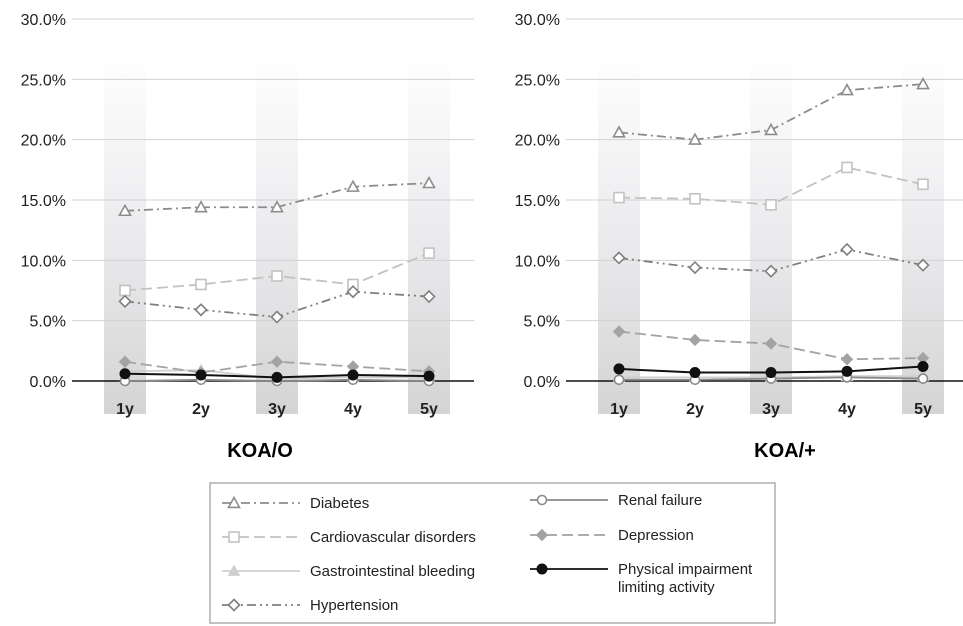  What do you see at coordinates (310, 605) in the screenshot?
I see `legend-item: Hypertension` at bounding box center [310, 605].